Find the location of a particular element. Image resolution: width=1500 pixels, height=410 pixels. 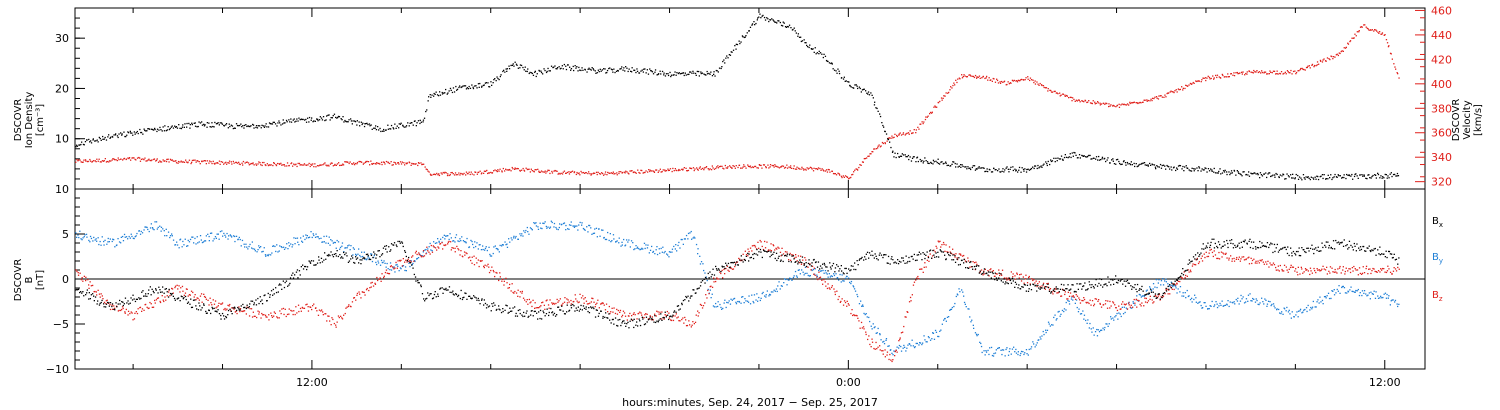

velocity-axis-tick-label: 400 is located at coordinates (1441, 84).